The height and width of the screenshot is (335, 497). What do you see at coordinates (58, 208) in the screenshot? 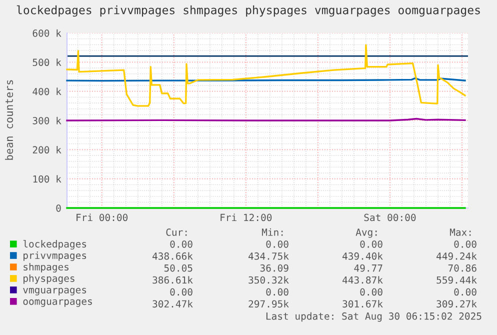
I see `y-tick-label: 0` at bounding box center [58, 208].